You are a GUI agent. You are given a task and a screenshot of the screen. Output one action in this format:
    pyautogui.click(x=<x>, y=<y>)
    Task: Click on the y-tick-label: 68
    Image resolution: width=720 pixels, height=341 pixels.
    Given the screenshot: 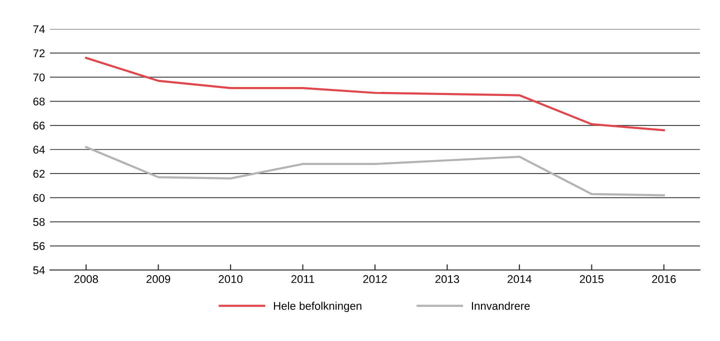 What is the action you would take?
    pyautogui.click(x=39, y=102)
    